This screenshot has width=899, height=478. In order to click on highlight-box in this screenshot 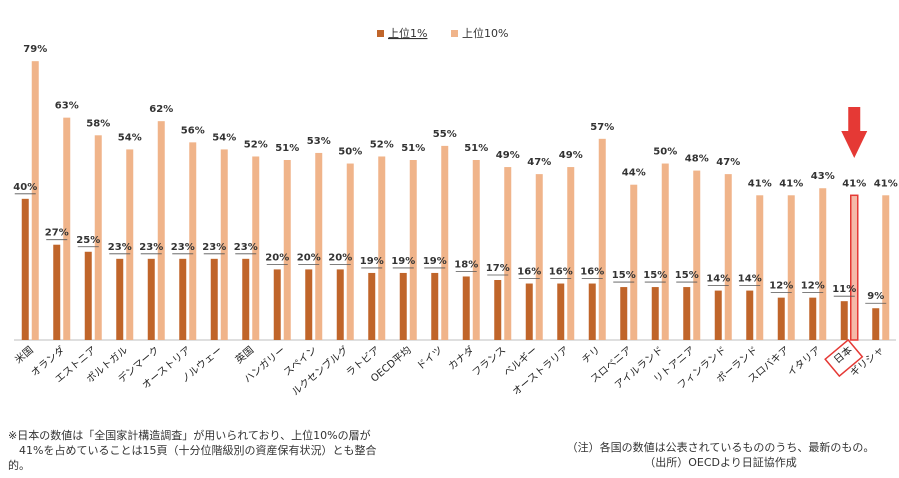, I will do `click(844, 358)`.